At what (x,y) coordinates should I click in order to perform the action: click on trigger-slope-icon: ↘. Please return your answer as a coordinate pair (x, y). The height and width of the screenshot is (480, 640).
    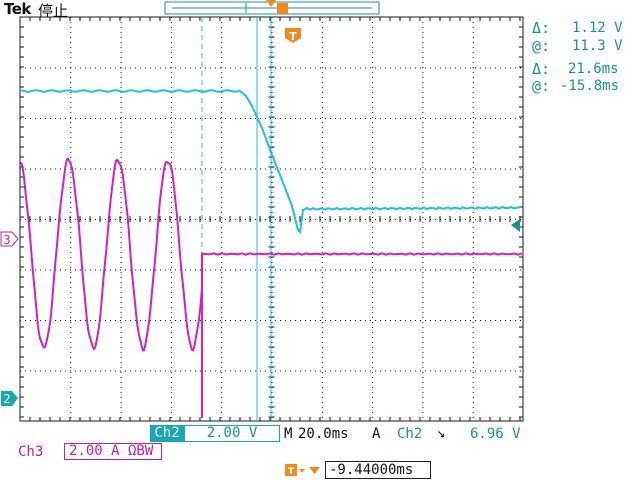
    Looking at the image, I should click on (441, 433).